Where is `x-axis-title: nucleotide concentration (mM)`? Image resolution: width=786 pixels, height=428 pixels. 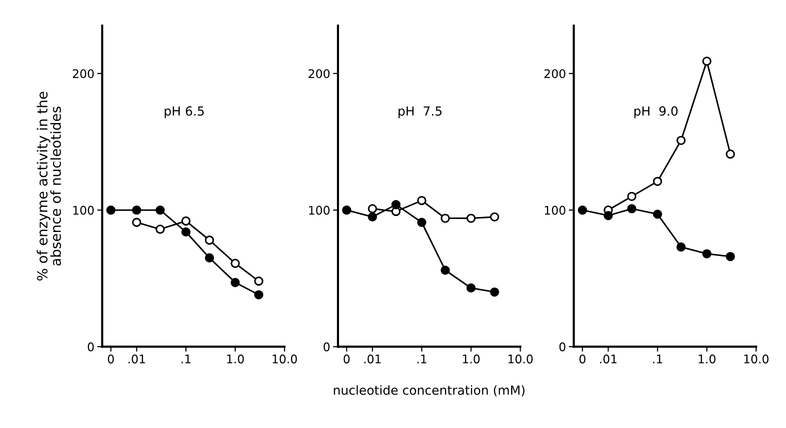 x-axis-title: nucleotide concentration (mM) is located at coordinates (429, 390).